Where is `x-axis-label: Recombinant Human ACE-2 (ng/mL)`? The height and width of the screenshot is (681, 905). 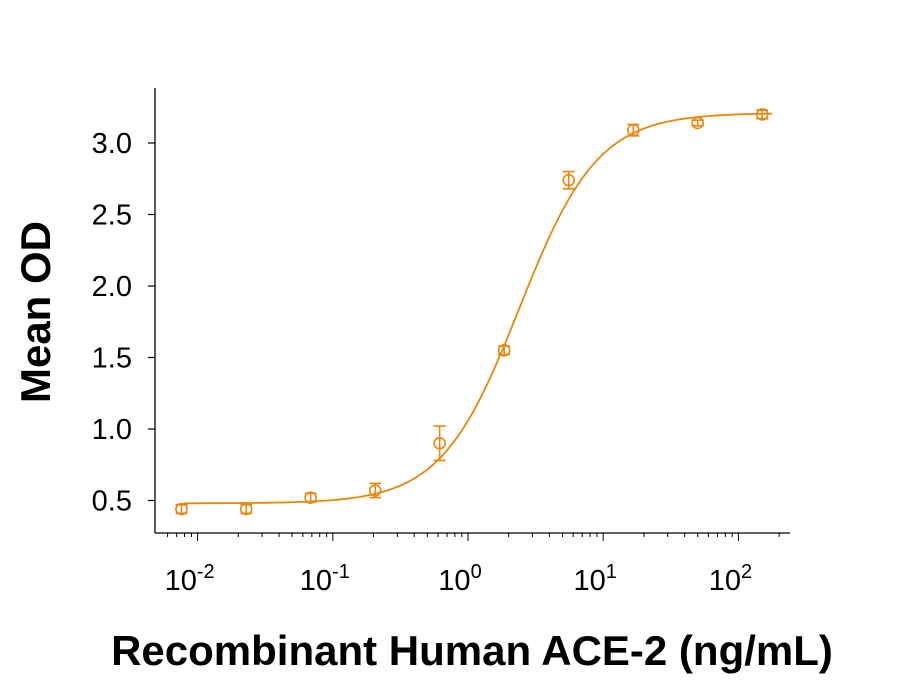 x-axis-label: Recombinant Human ACE-2 (ng/mL) is located at coordinates (472, 650).